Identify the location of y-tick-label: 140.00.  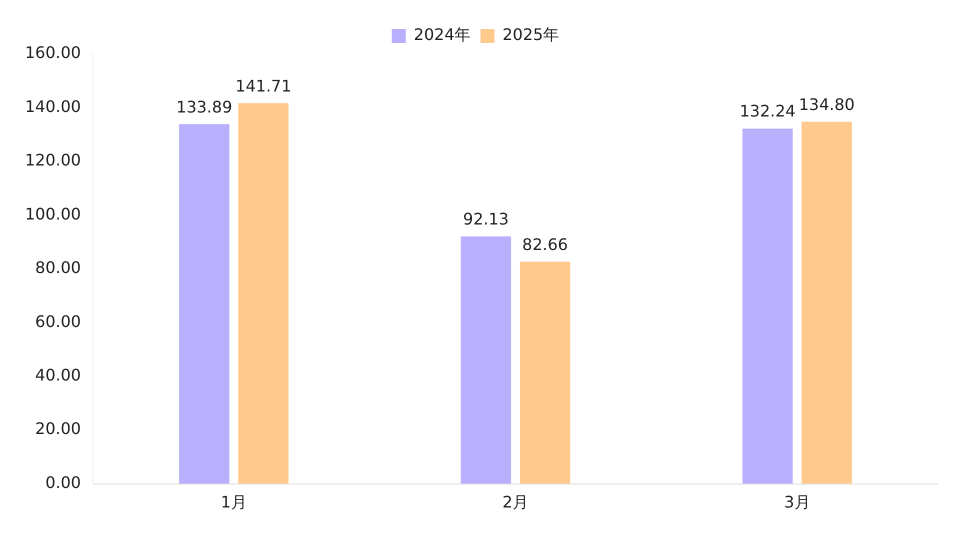
(53, 106).